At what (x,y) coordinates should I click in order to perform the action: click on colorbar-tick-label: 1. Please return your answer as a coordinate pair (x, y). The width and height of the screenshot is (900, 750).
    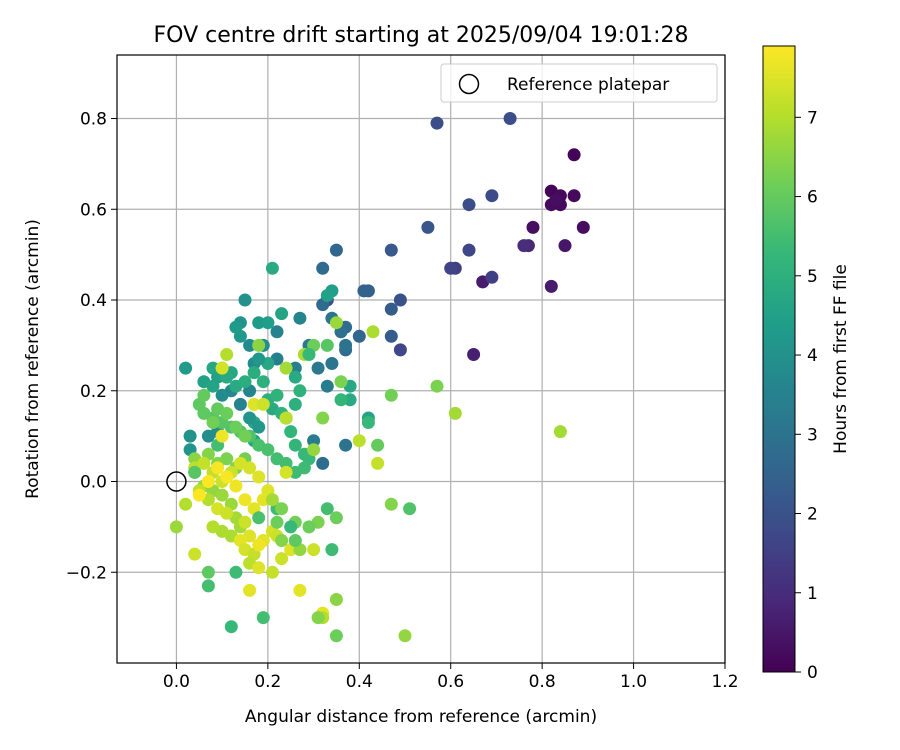
    Looking at the image, I should click on (812, 594).